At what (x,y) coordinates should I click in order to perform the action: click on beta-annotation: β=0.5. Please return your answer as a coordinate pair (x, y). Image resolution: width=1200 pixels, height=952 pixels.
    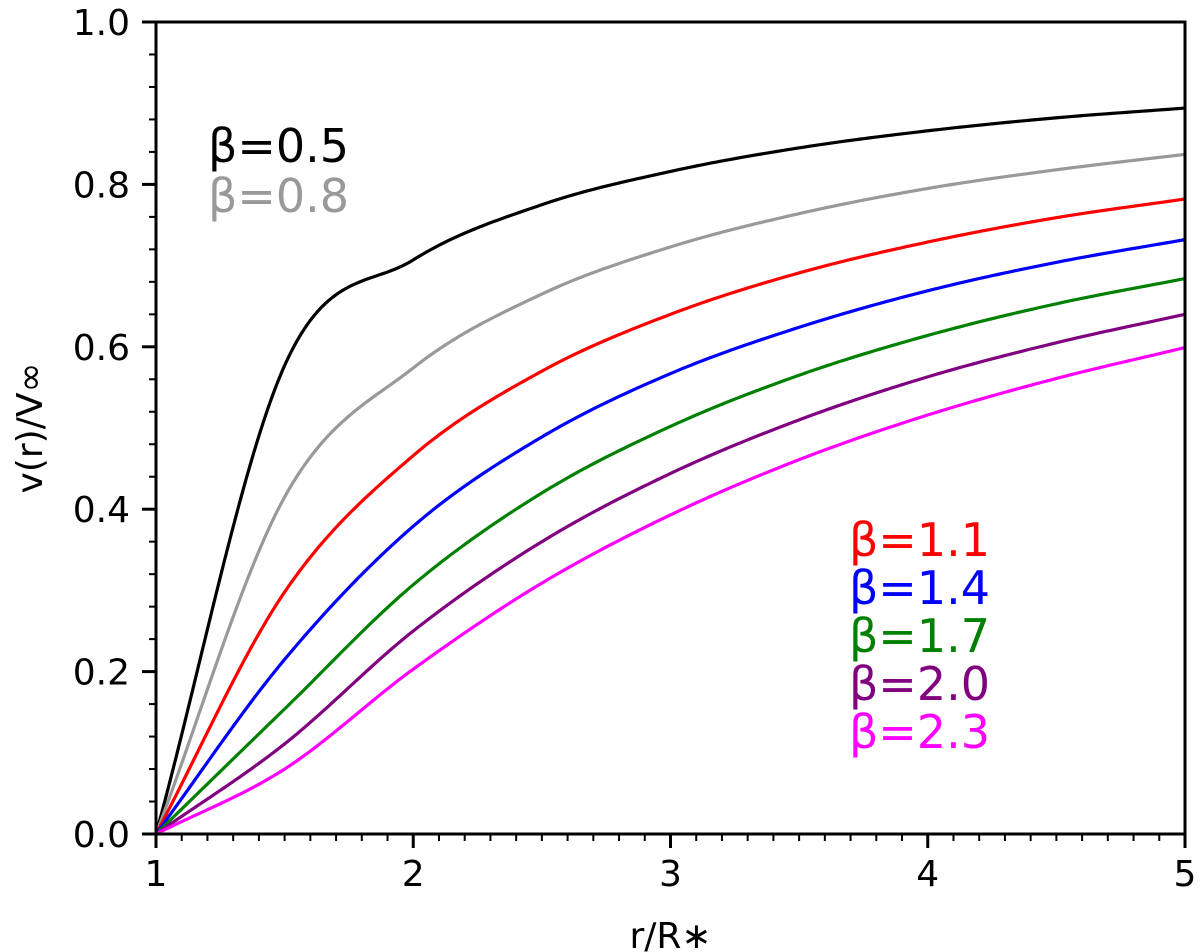
    Looking at the image, I should click on (278, 146).